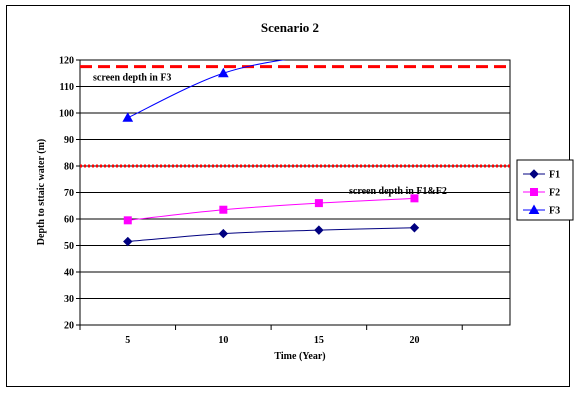  What do you see at coordinates (41, 192) in the screenshot?
I see `y-axis-label: Depth to sttaic water (m)` at bounding box center [41, 192].